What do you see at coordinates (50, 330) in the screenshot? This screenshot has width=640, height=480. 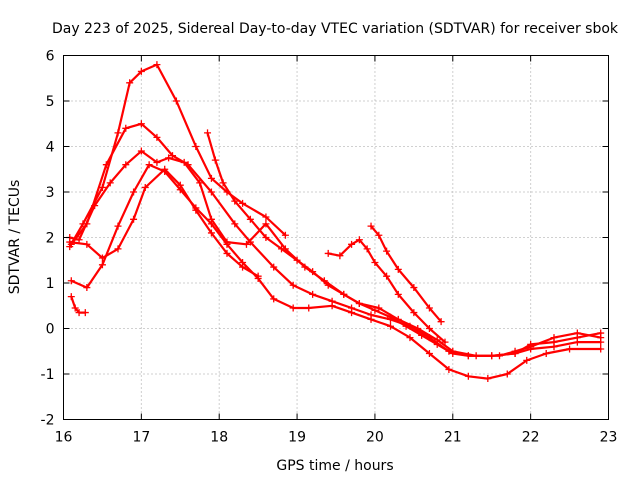 I see `y-tick-label: 0` at bounding box center [50, 330].